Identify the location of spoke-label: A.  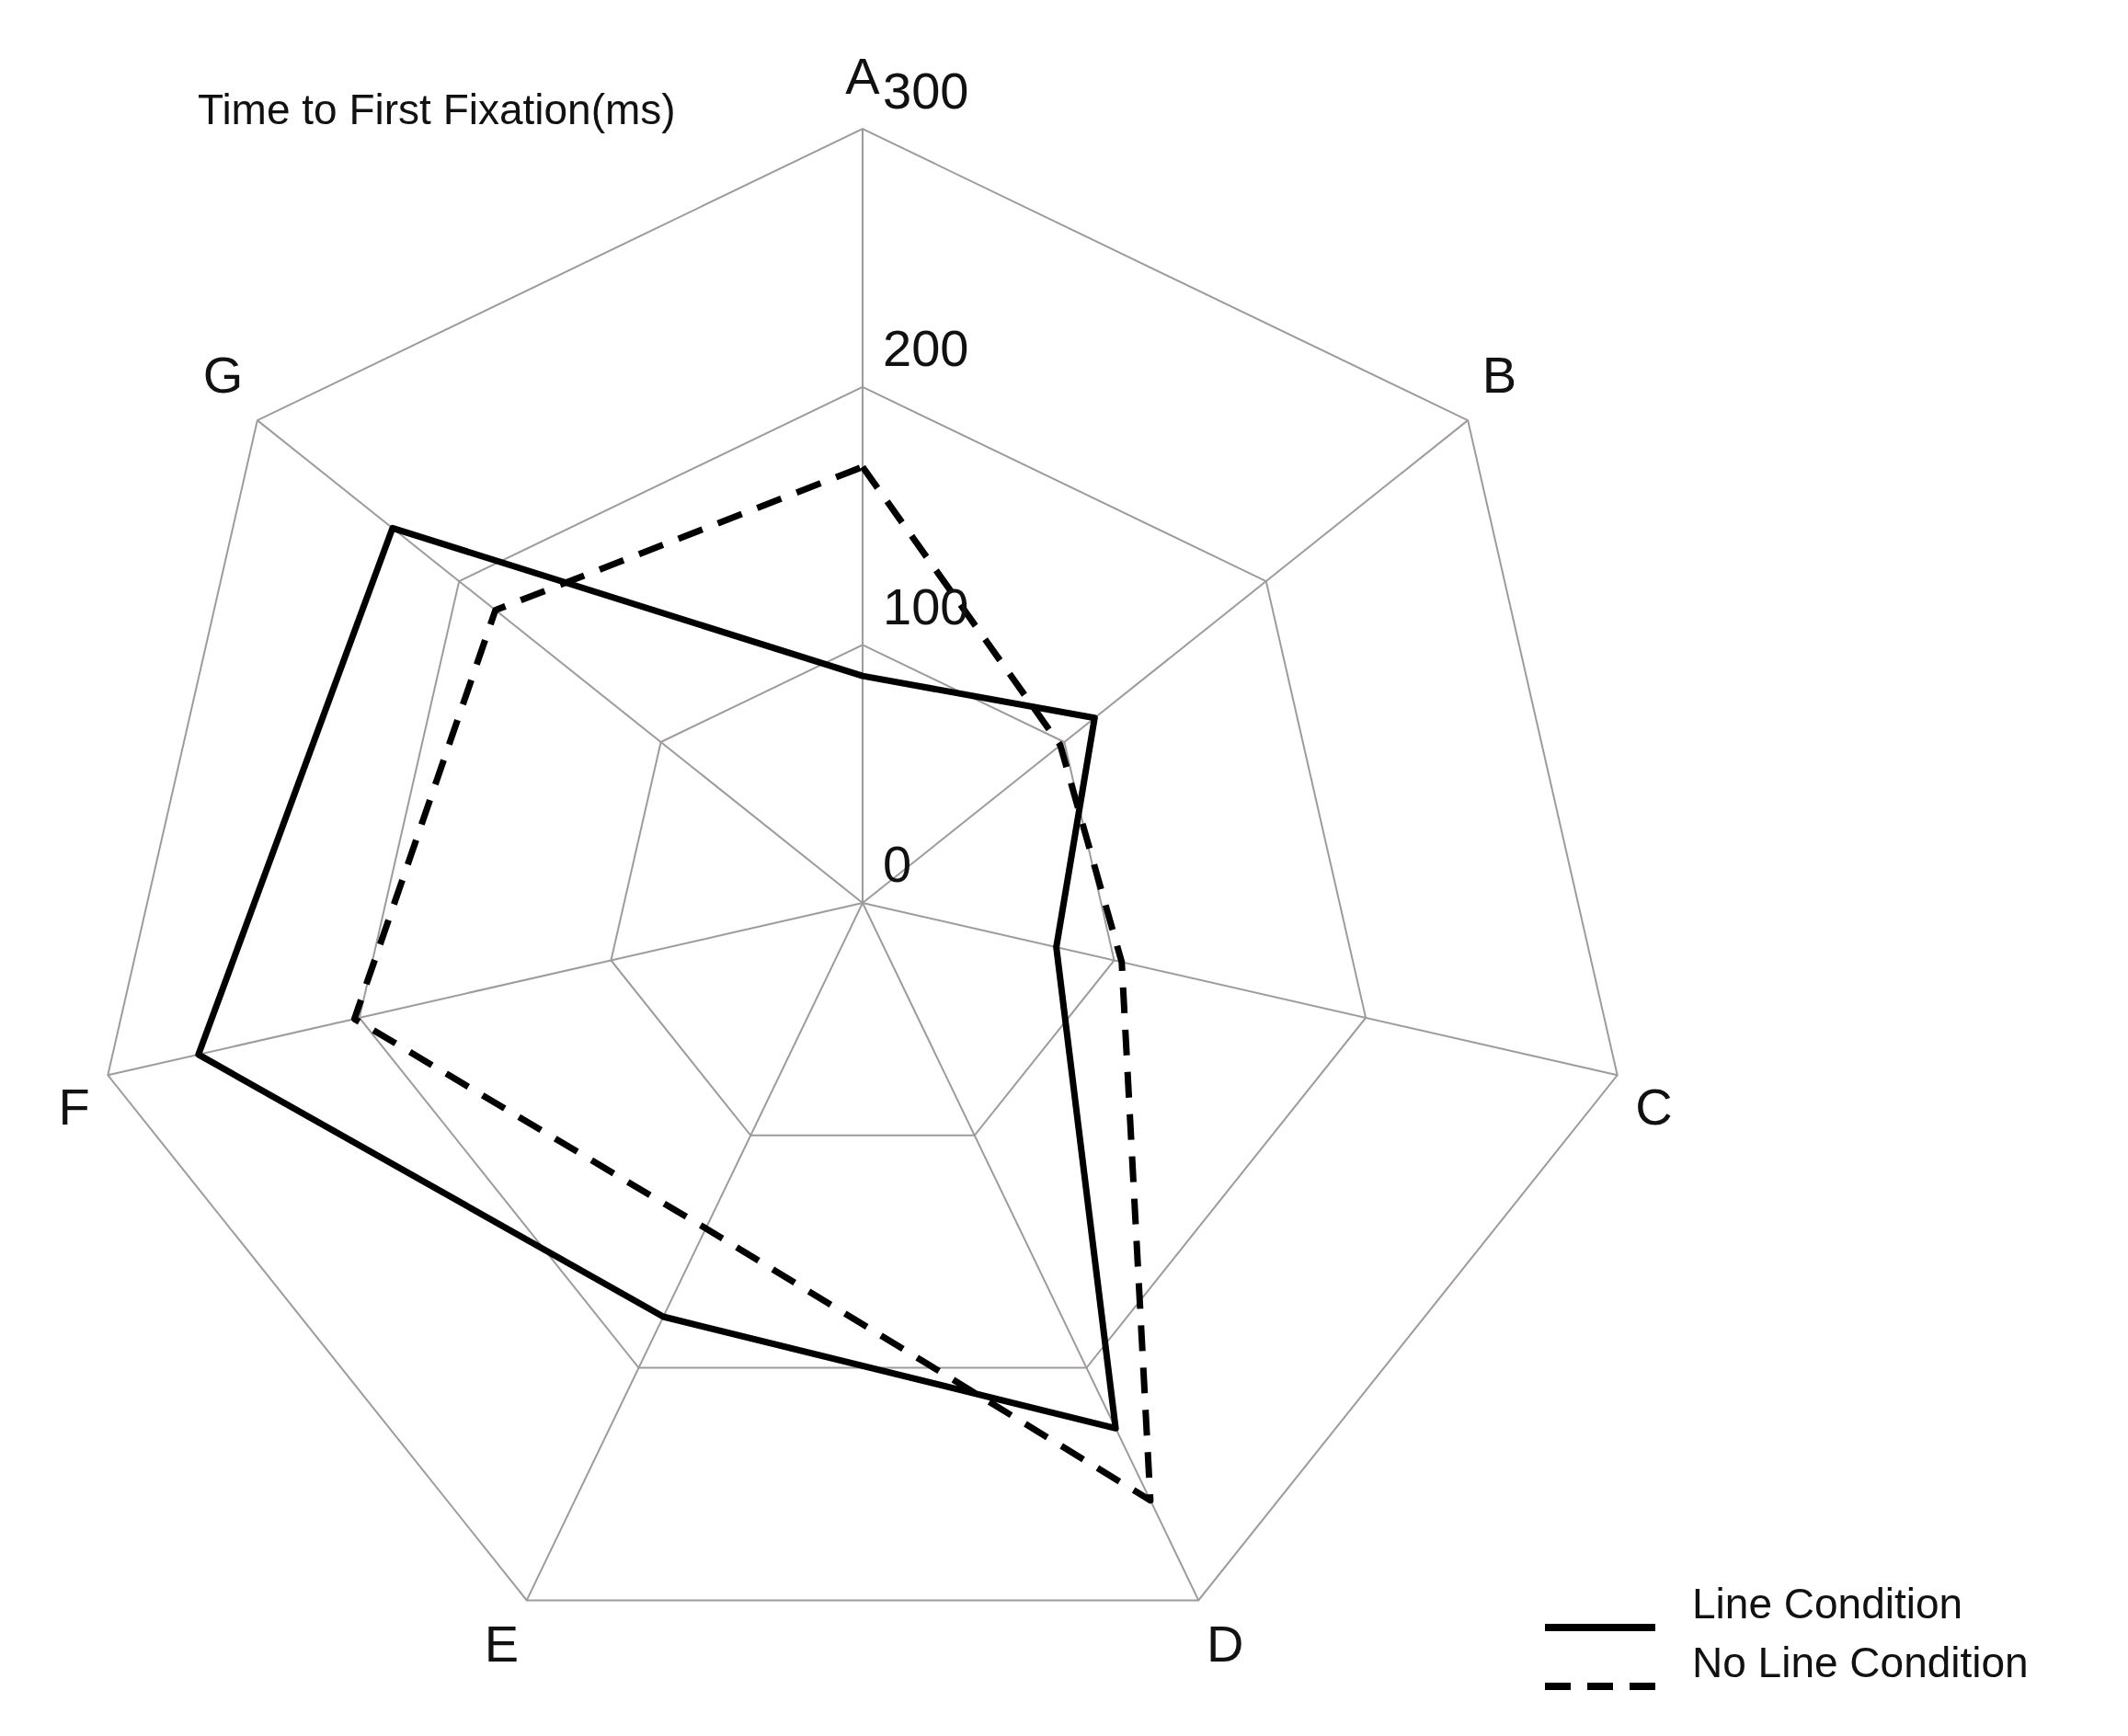
(863, 76).